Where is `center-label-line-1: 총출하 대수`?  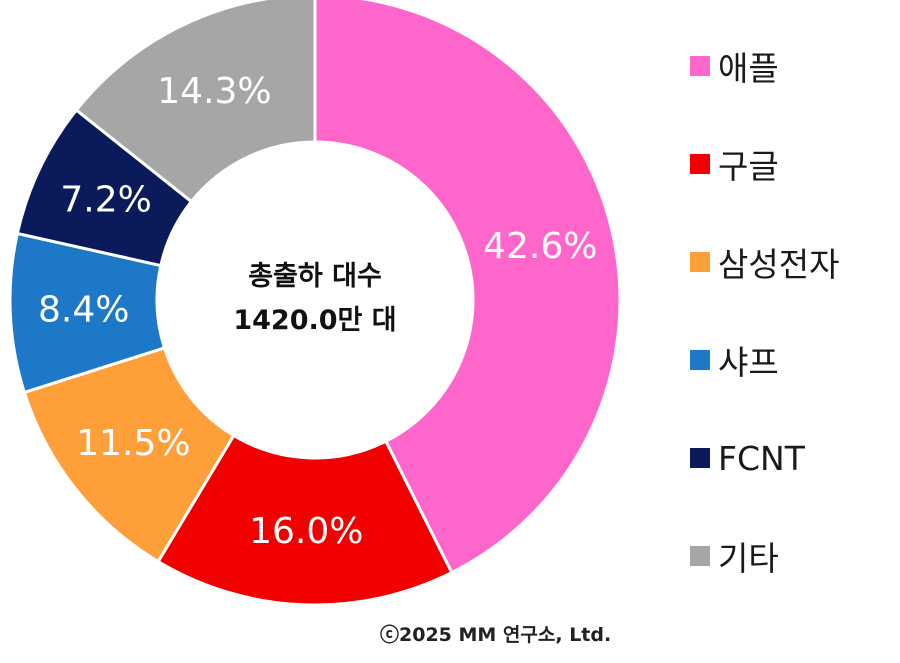 center-label-line-1: 총출하 대수 is located at coordinates (315, 276).